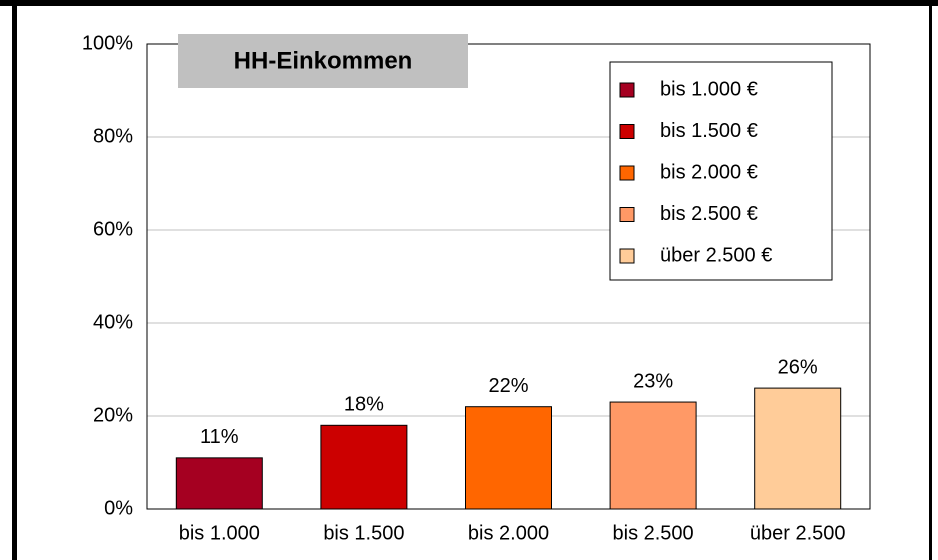 The height and width of the screenshot is (560, 938). I want to click on data-label: 23%, so click(653, 381).